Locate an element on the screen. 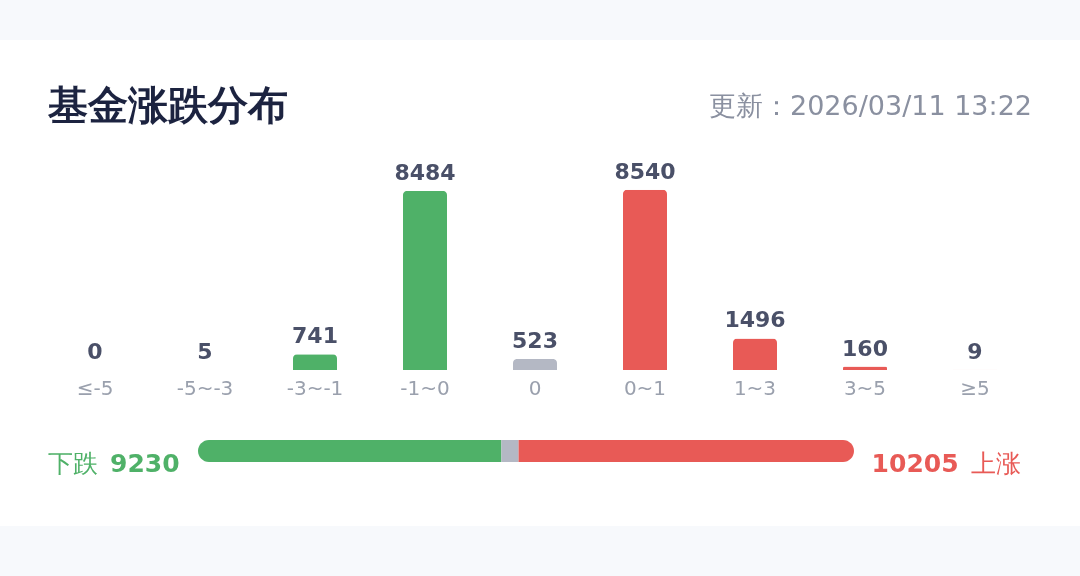  x-tick-label: -5~-3 is located at coordinates (205, 387).